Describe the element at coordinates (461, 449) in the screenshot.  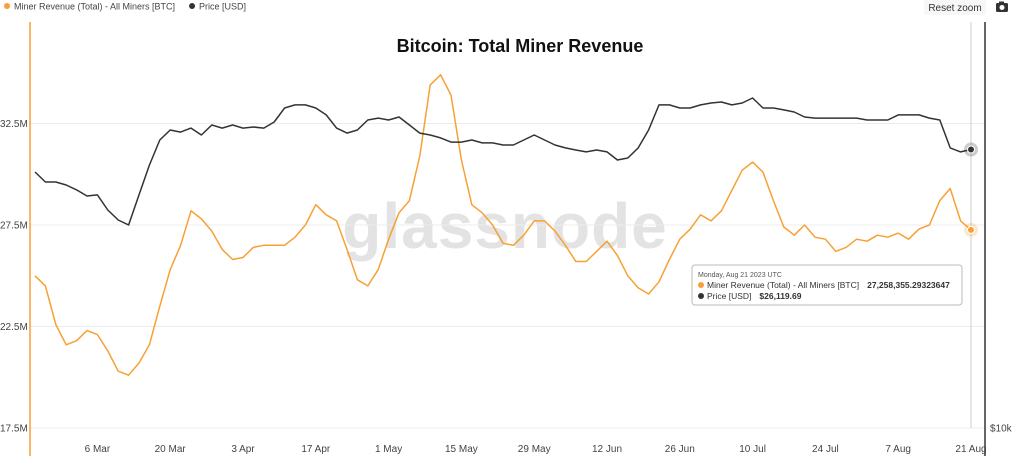
I see `x-tick-label: 15 May` at that location.